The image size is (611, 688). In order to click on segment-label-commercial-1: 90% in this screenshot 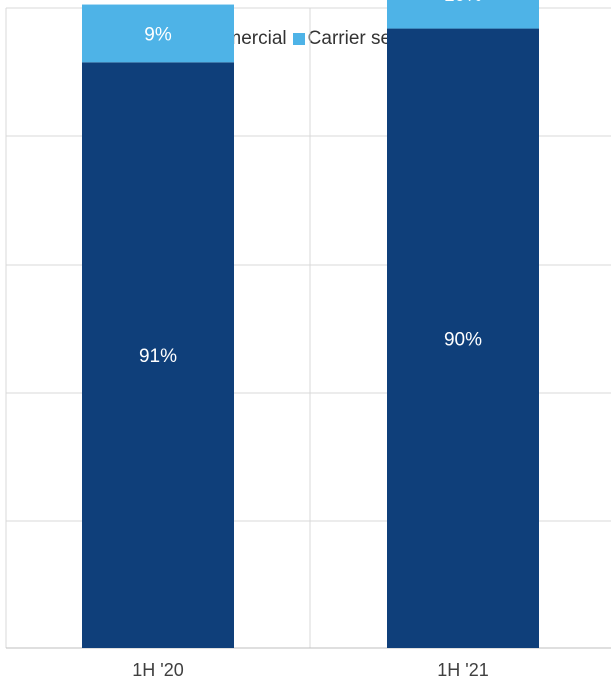, I will do `click(463, 339)`.